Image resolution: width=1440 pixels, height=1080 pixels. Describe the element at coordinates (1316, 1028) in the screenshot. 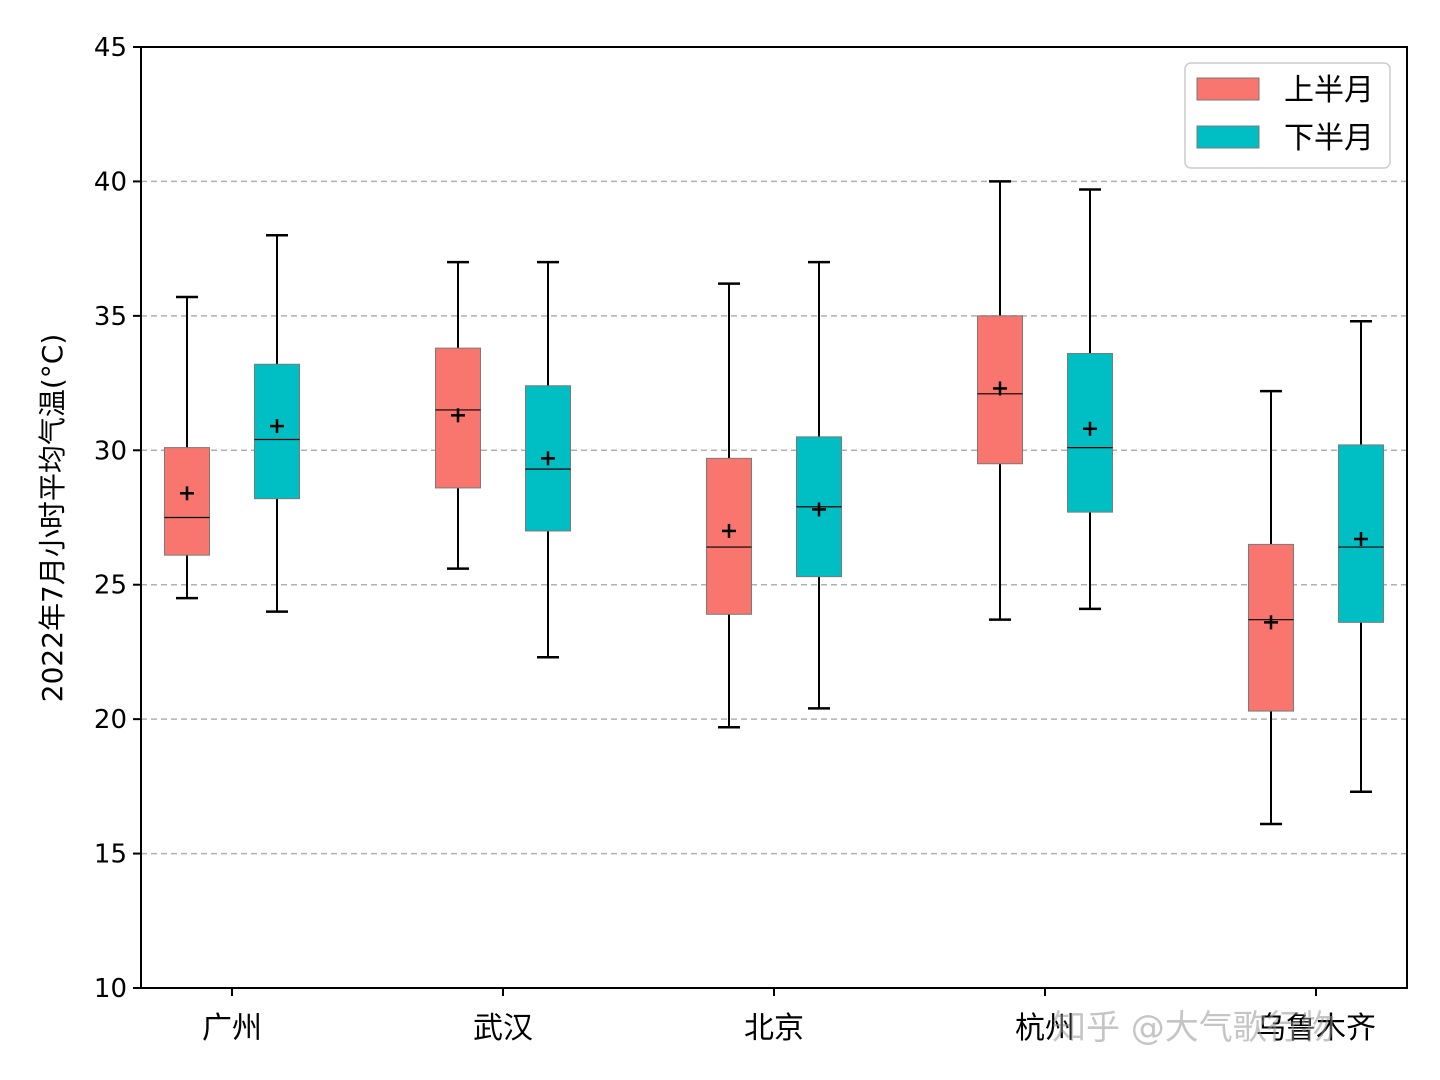

I see `x-tick-label: 乌鲁木齐` at that location.